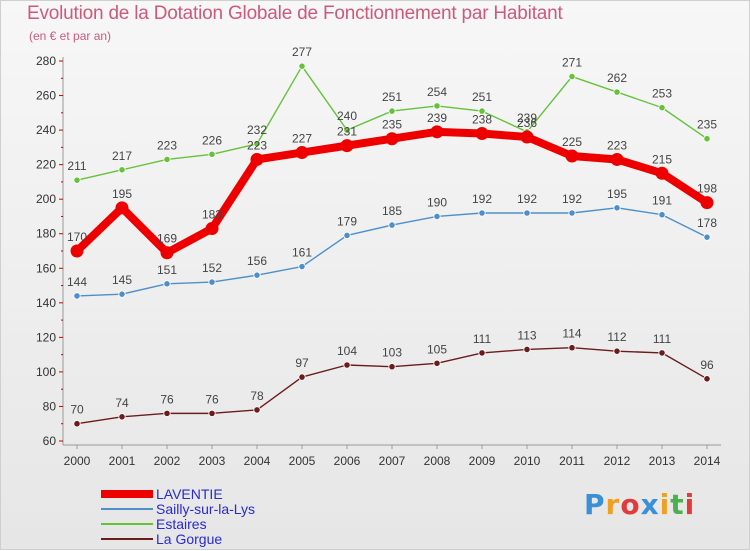  Describe the element at coordinates (677, 504) in the screenshot. I see `logo-letter: t` at that location.